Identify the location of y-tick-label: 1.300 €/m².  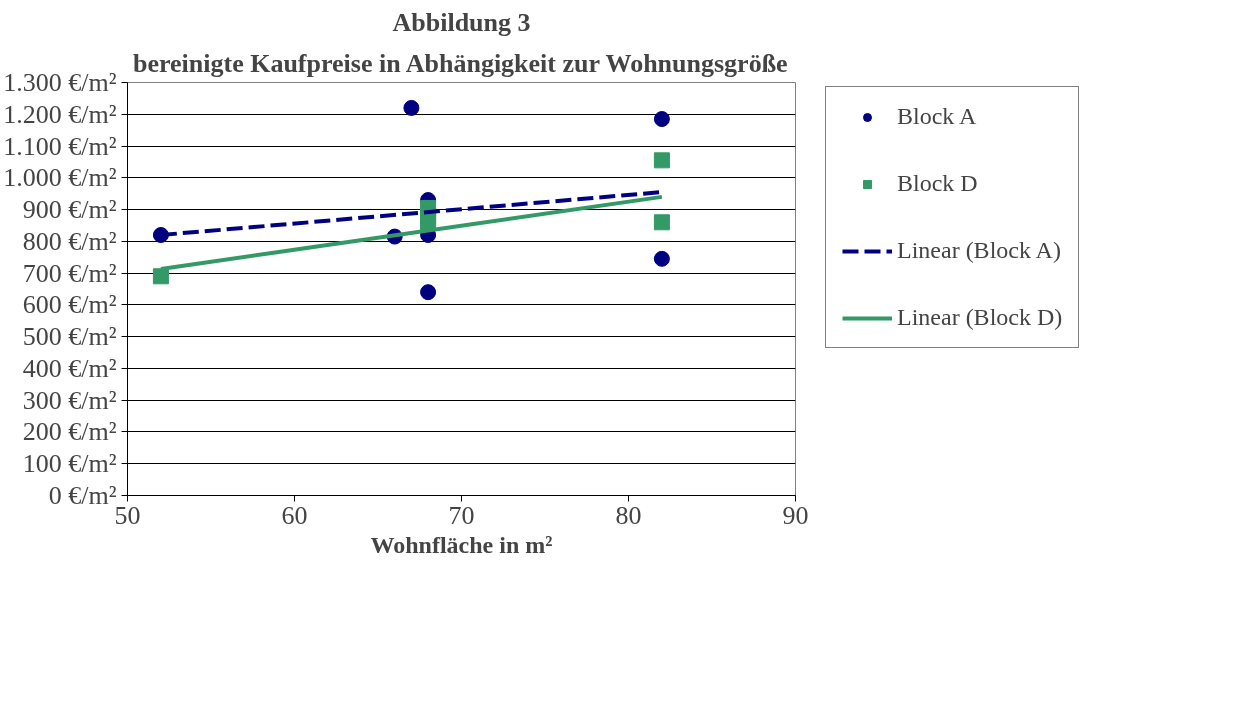
(60, 82).